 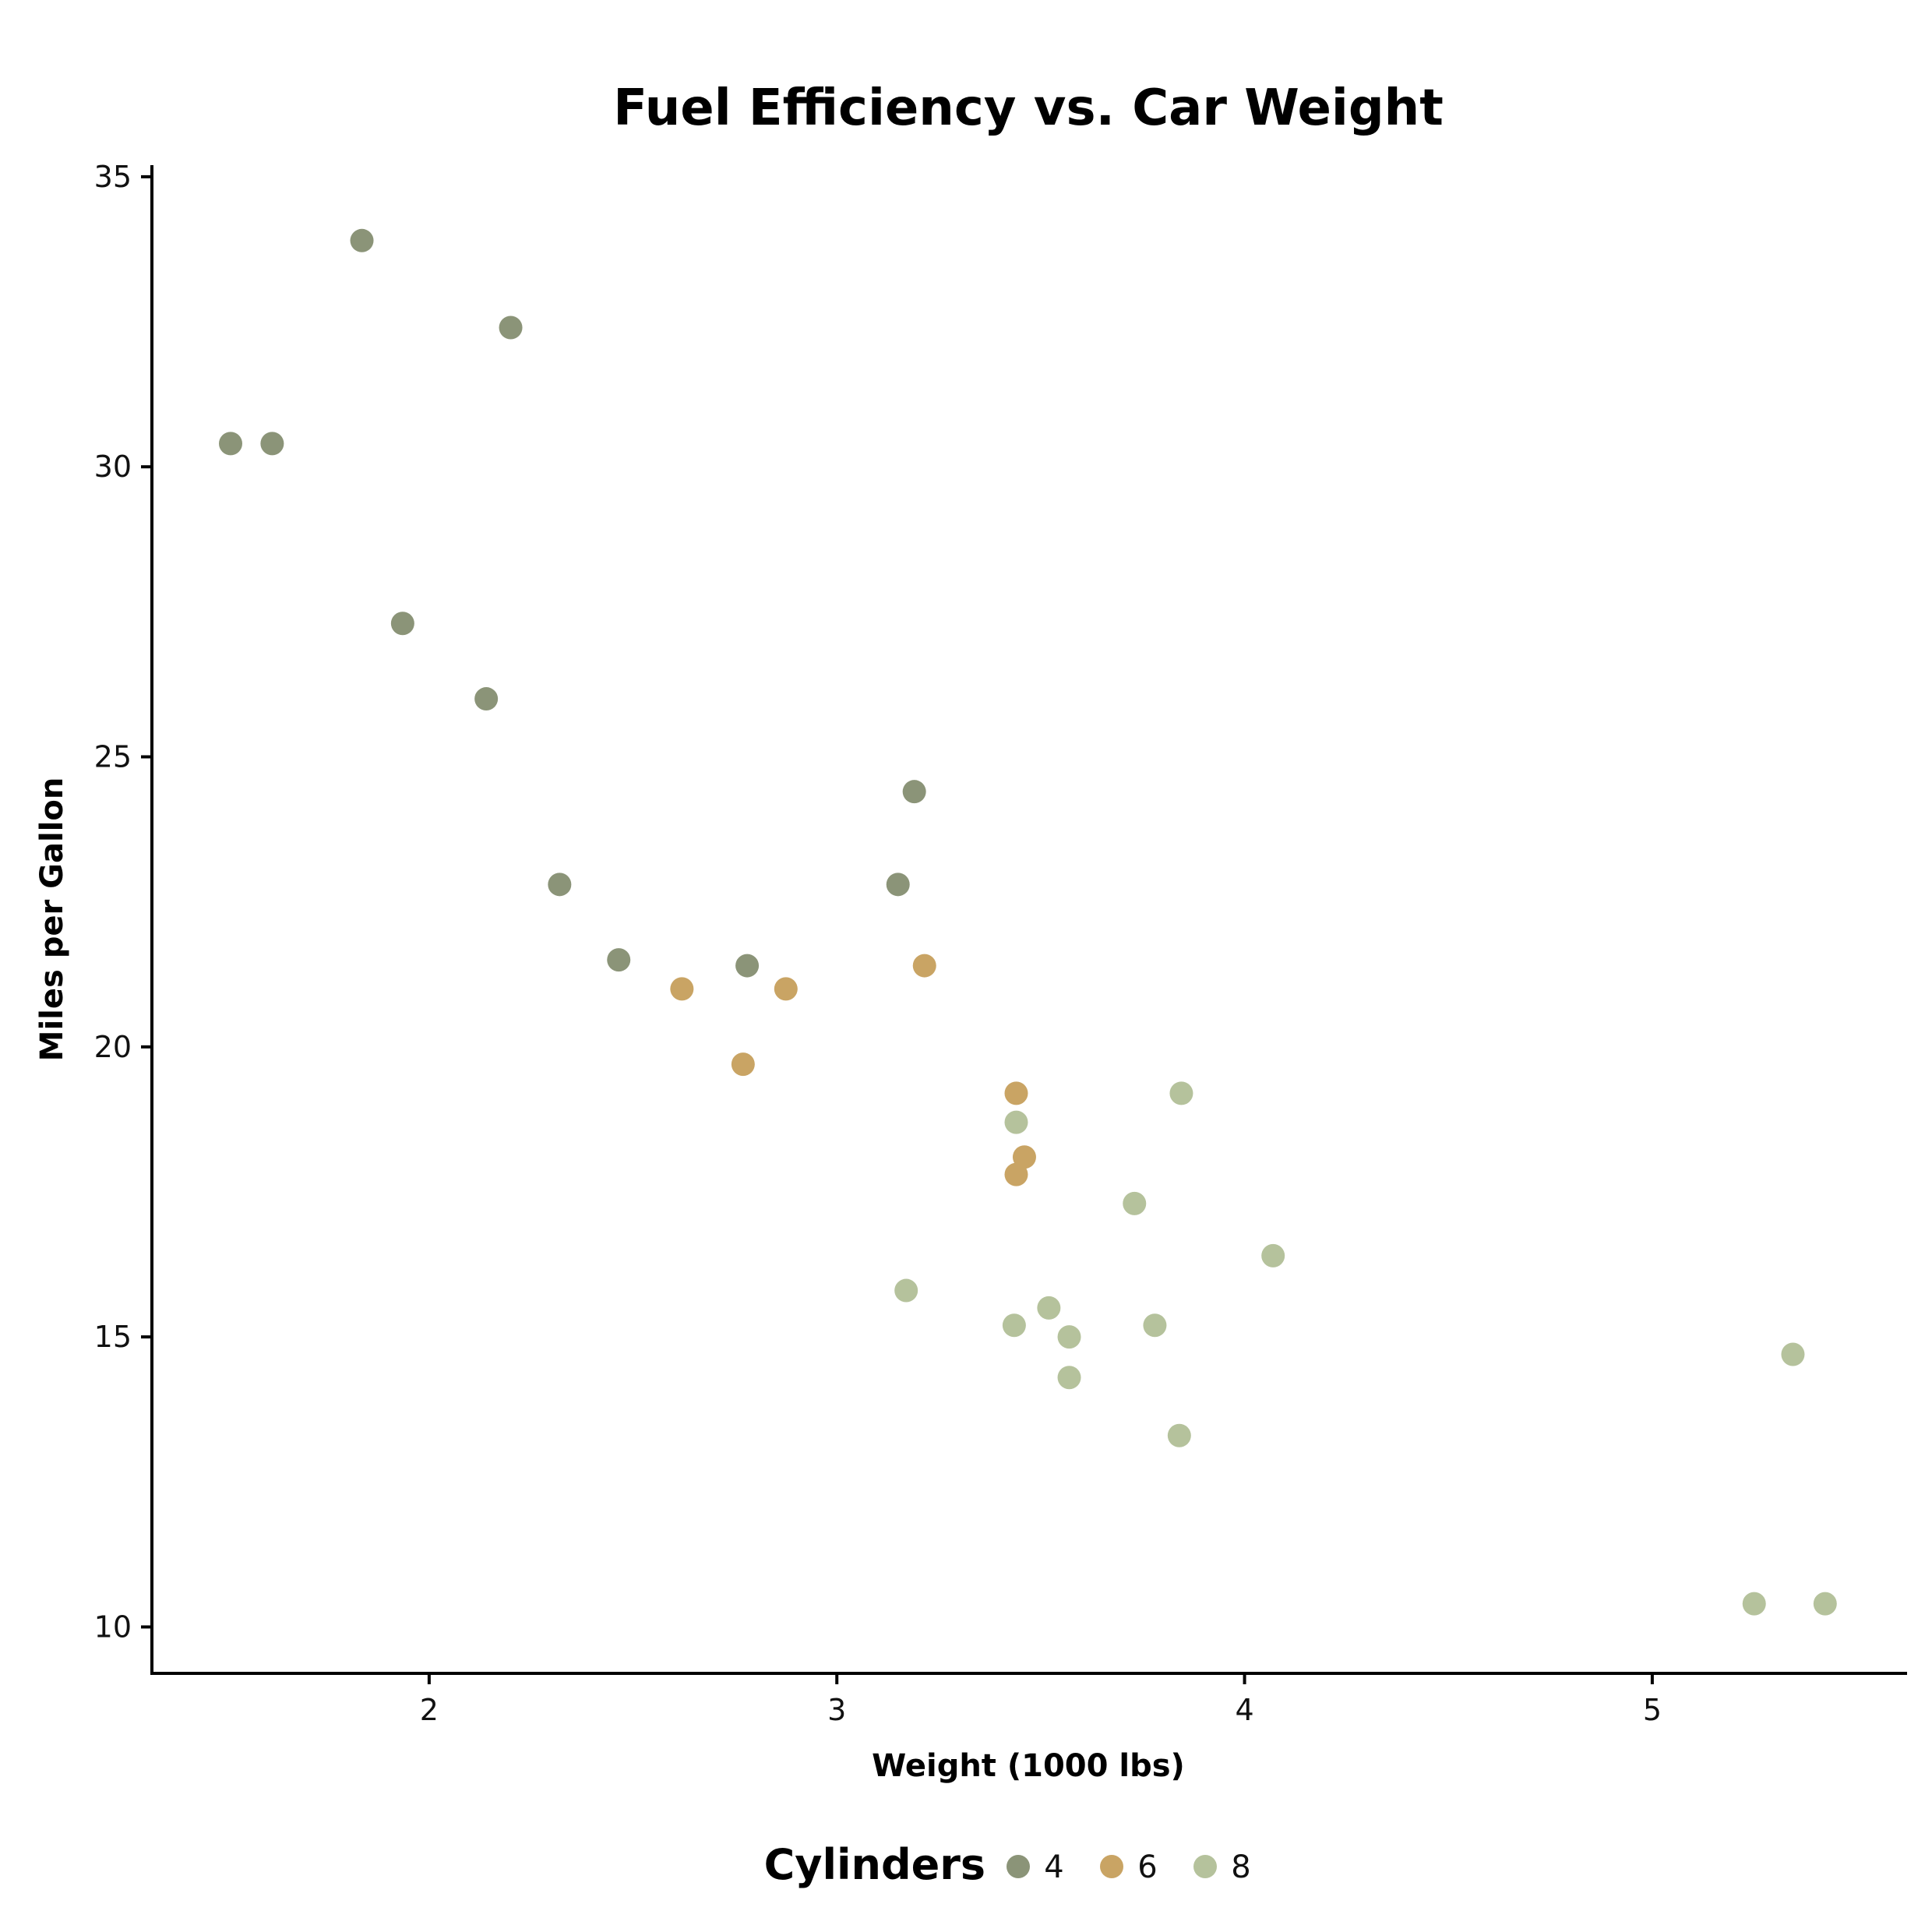 What do you see at coordinates (1053, 1867) in the screenshot?
I see `legend-label-4: 4` at bounding box center [1053, 1867].